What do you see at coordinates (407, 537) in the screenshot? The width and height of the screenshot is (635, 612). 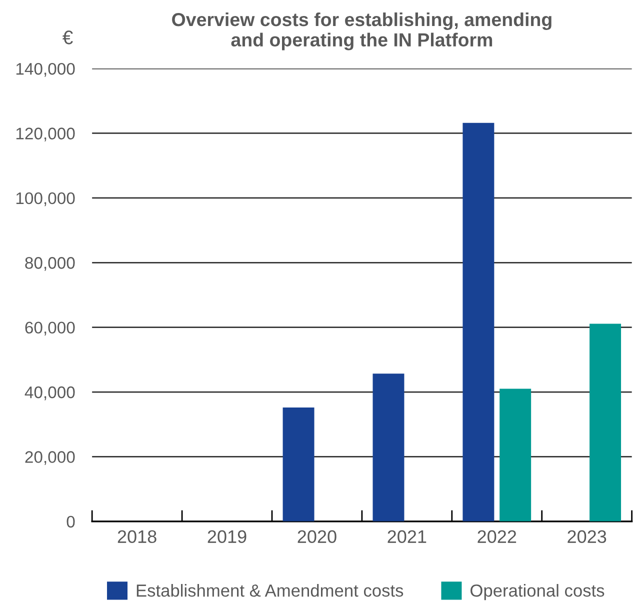 I see `x-tick-label: 2021` at bounding box center [407, 537].